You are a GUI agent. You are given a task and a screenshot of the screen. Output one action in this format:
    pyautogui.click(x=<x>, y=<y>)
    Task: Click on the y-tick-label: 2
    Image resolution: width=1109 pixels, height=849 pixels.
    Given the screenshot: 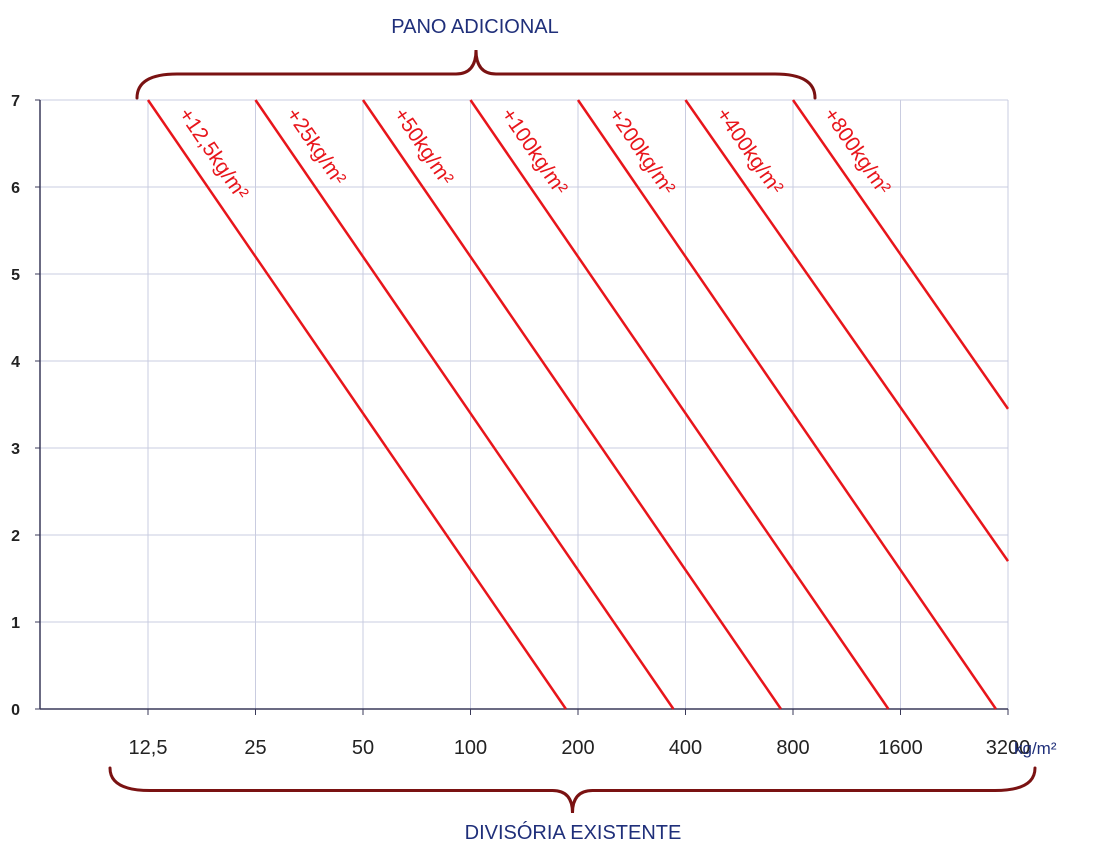 What is the action you would take?
    pyautogui.click(x=15, y=536)
    